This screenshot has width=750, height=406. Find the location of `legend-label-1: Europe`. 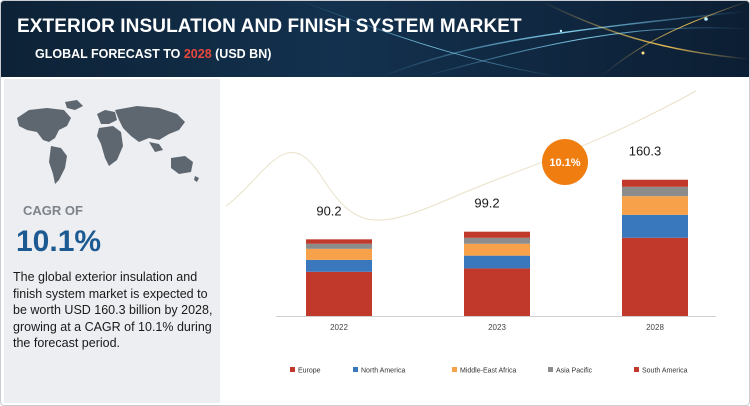

legend-label-1: Europe is located at coordinates (309, 371).